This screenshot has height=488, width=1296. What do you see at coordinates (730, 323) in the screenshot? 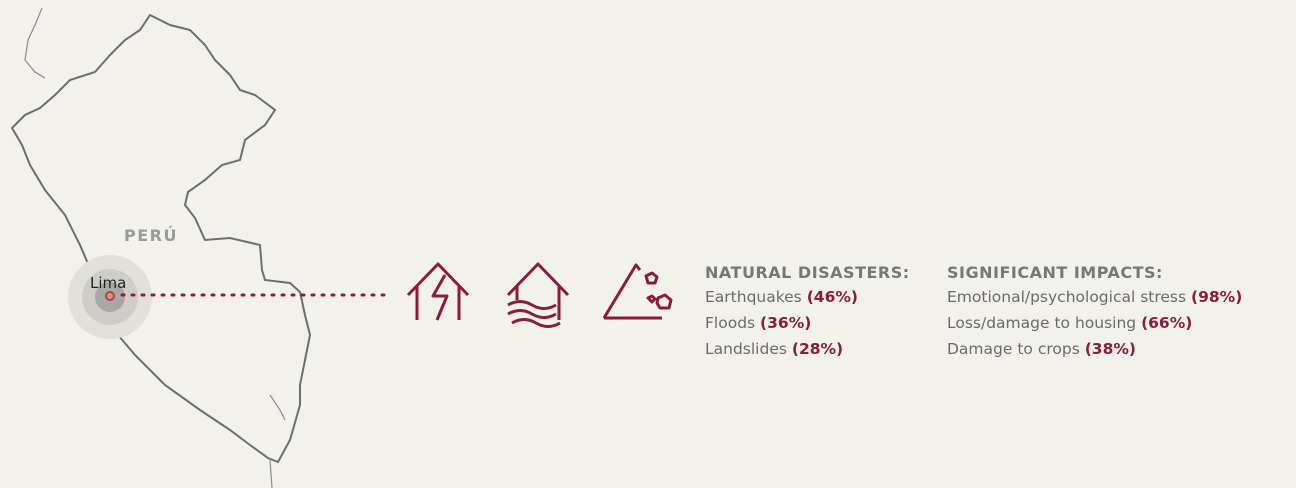
I see `item-name: Floods` at bounding box center [730, 323].